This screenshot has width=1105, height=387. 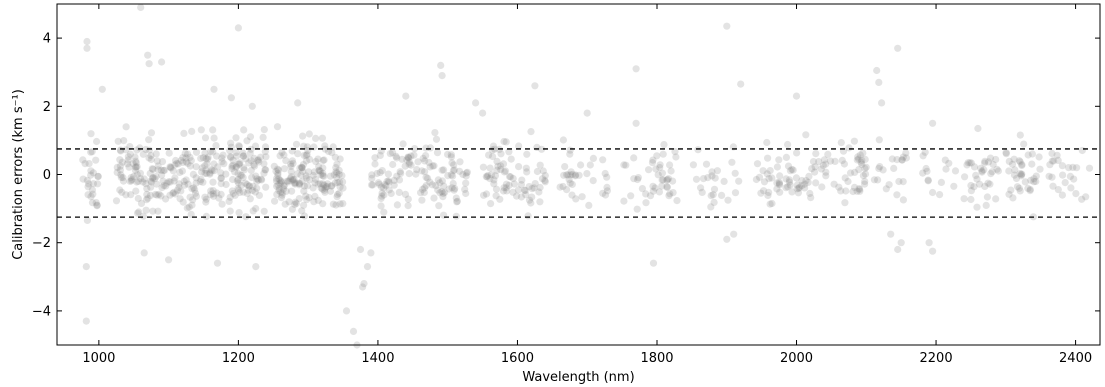 I want to click on x-tick-label: 1600, so click(x=517, y=358).